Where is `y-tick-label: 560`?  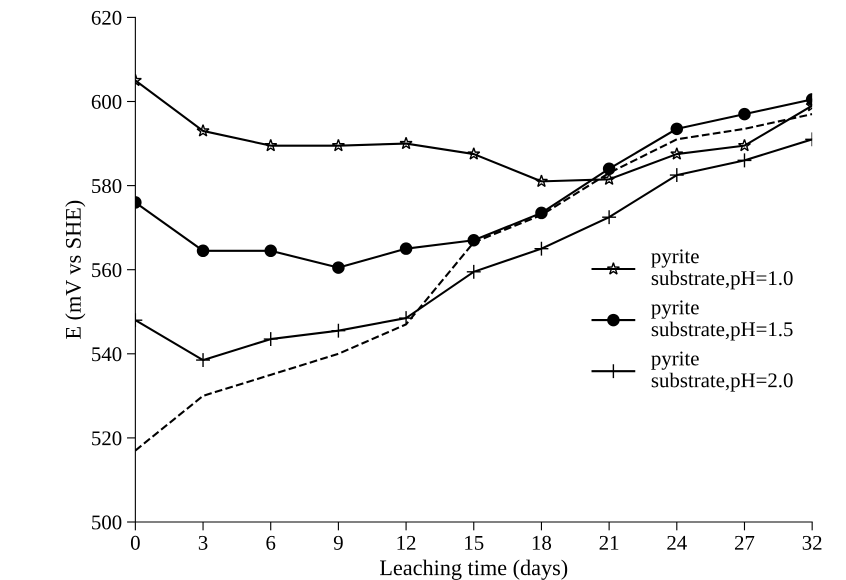 y-tick-label: 560 is located at coordinates (107, 270).